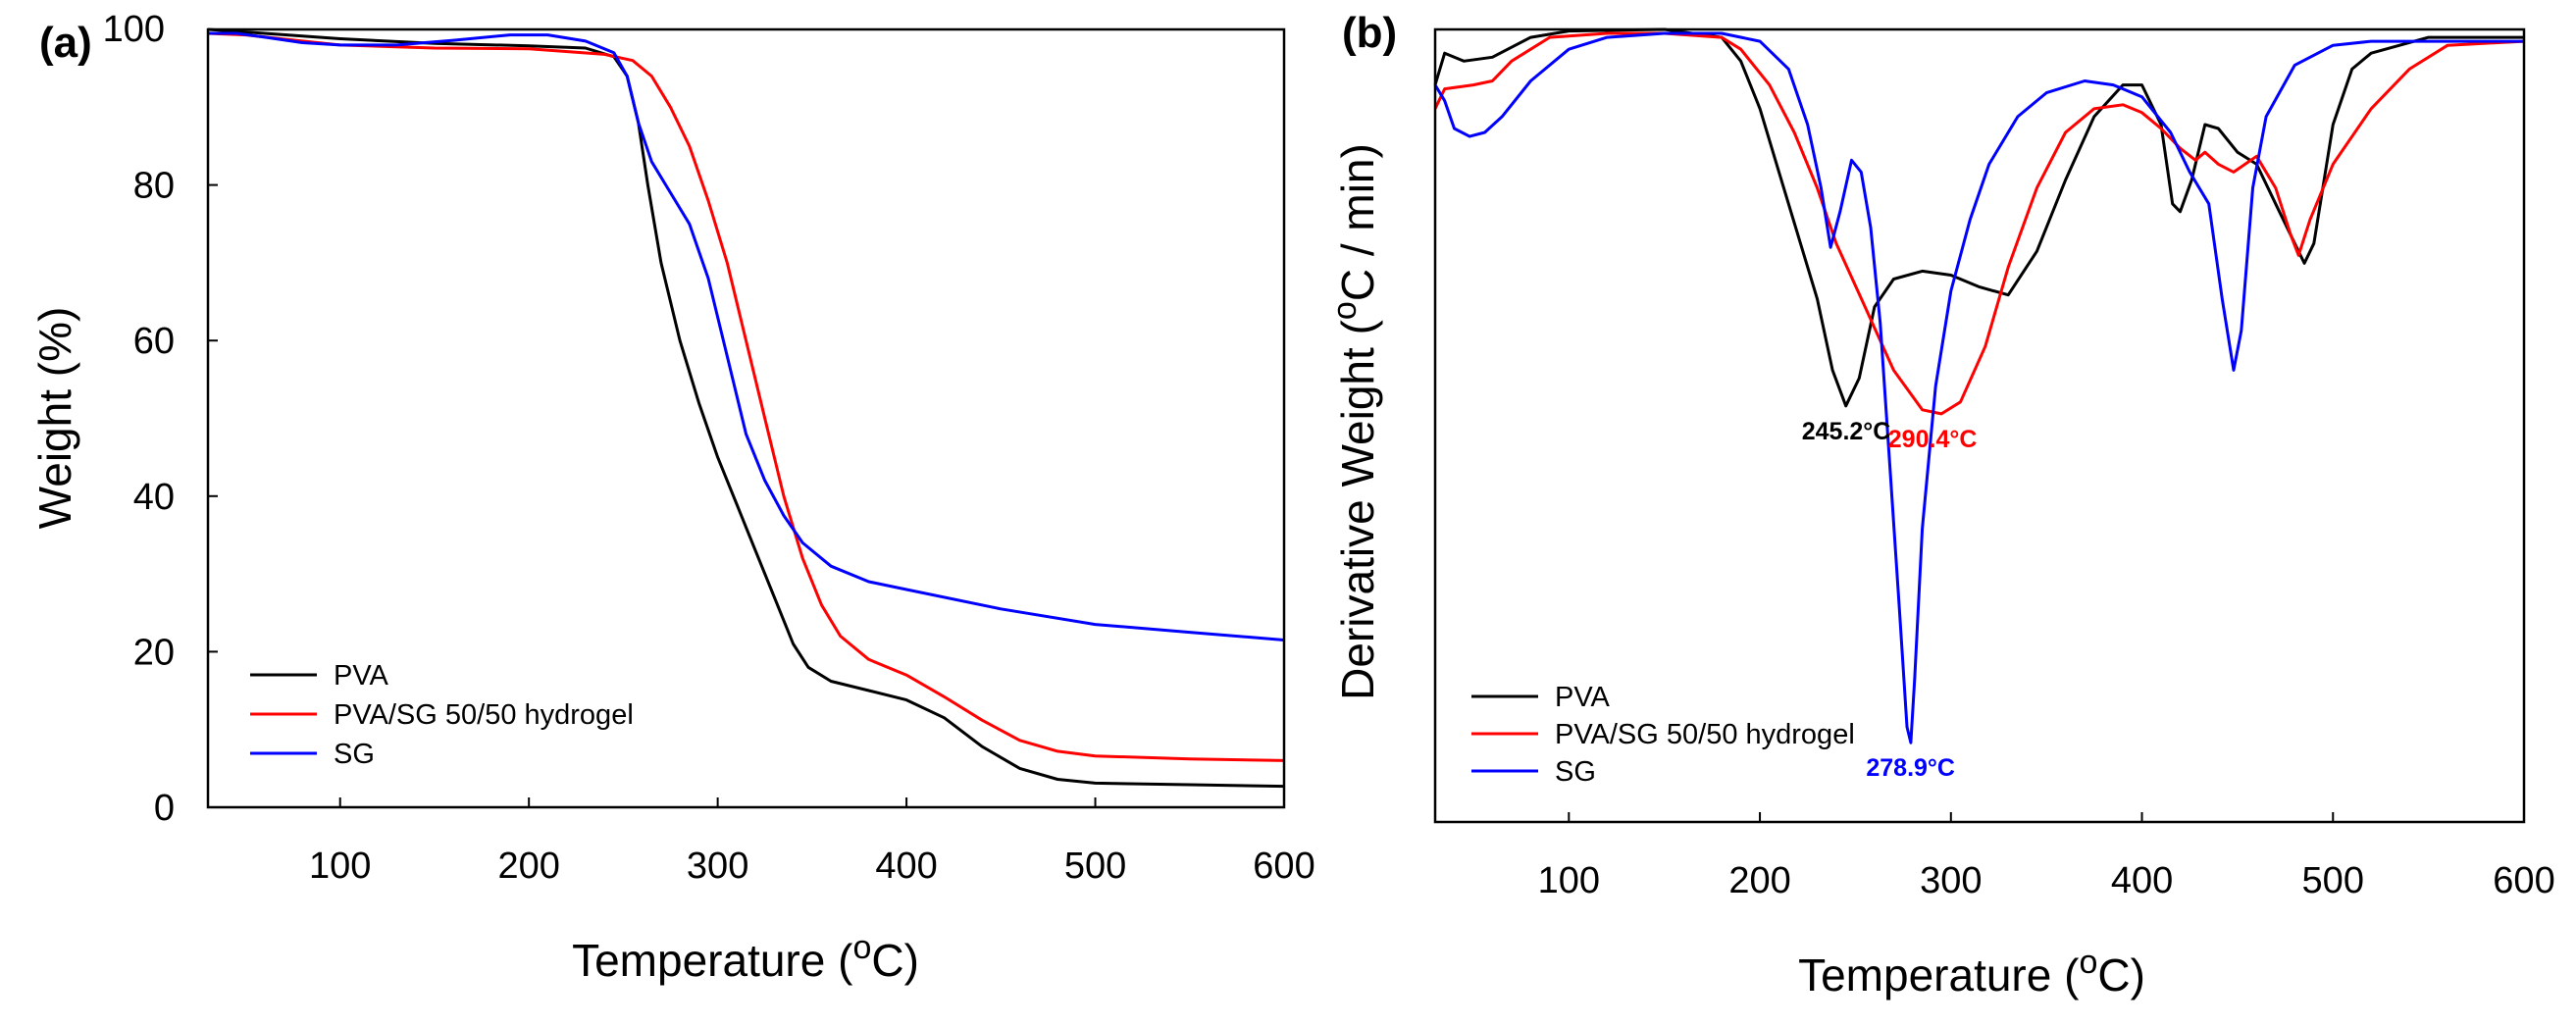 This screenshot has width=2576, height=1026. What do you see at coordinates (154, 653) in the screenshot?
I see `panel-a-y-tick-label: 20` at bounding box center [154, 653].